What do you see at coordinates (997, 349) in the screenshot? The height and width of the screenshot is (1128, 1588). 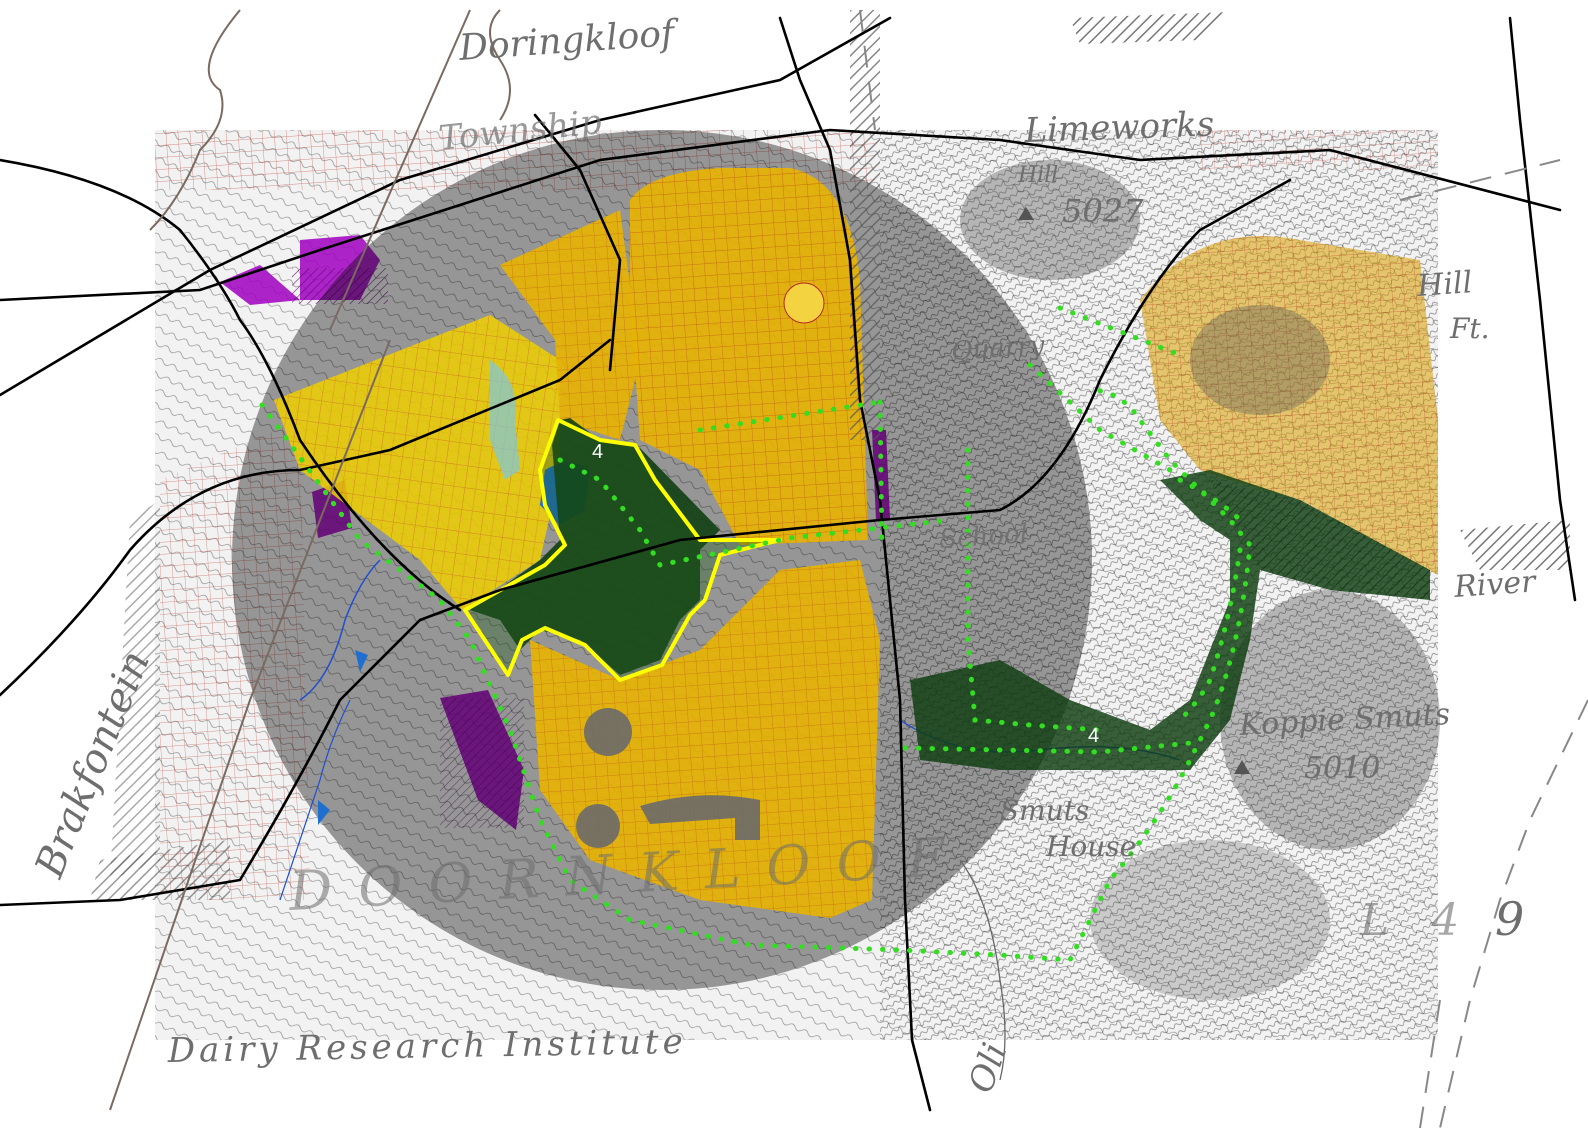 I see `label-quarry: Quarry` at bounding box center [997, 349].